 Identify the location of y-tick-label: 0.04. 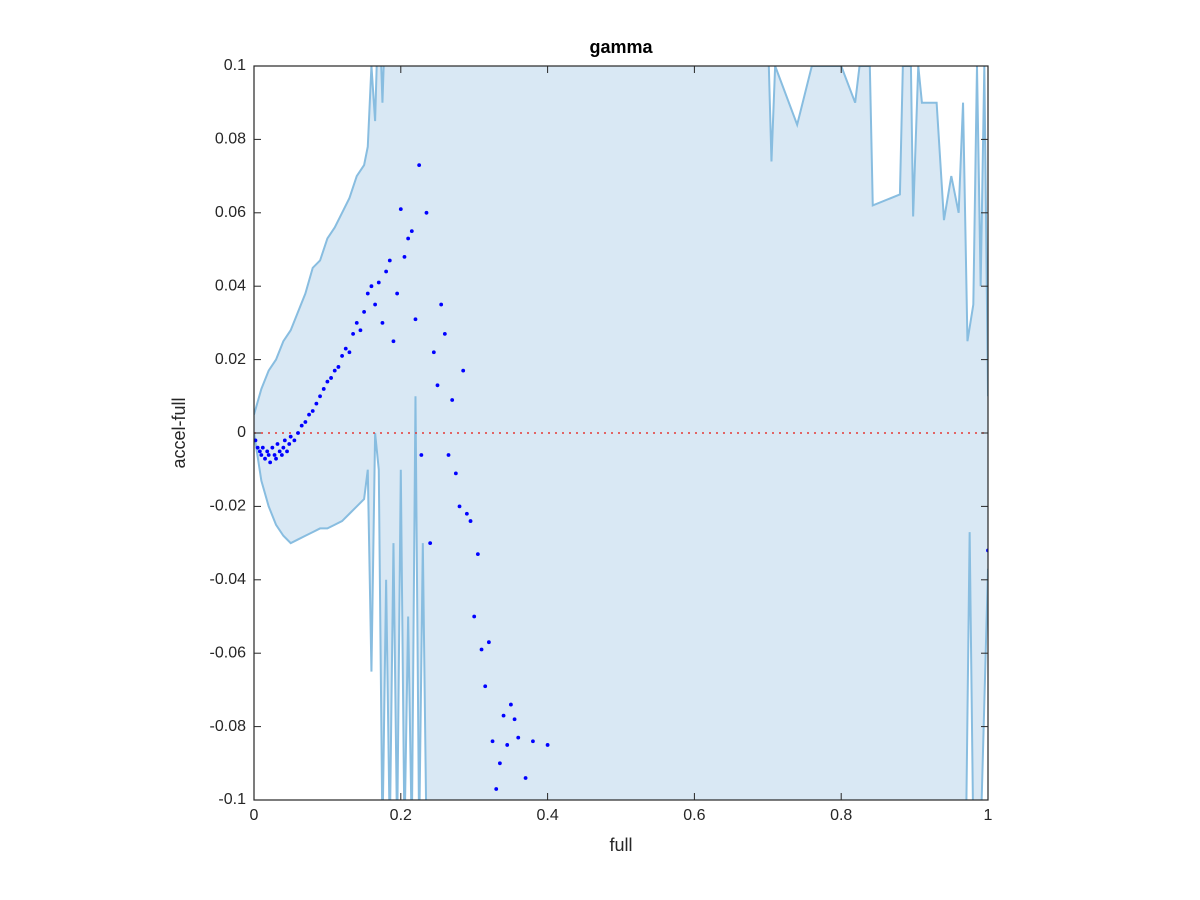
(230, 285).